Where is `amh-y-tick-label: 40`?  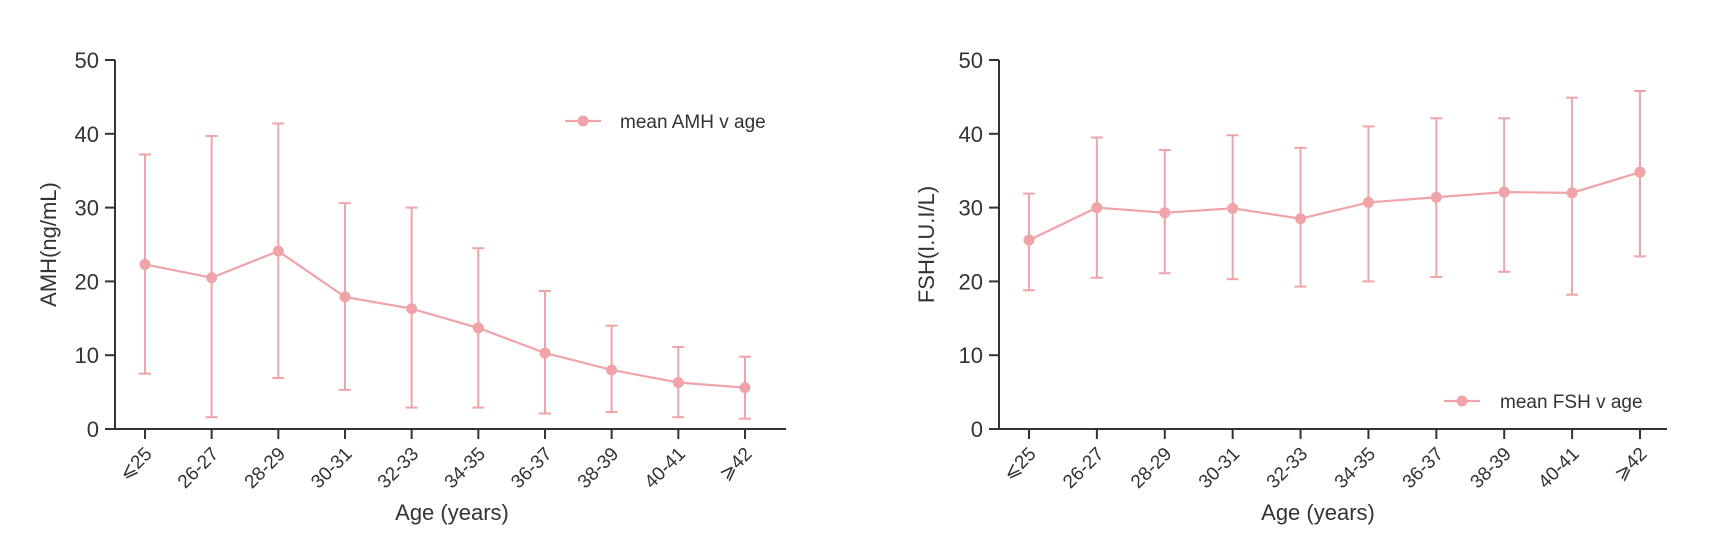
amh-y-tick-label: 40 is located at coordinates (87, 134).